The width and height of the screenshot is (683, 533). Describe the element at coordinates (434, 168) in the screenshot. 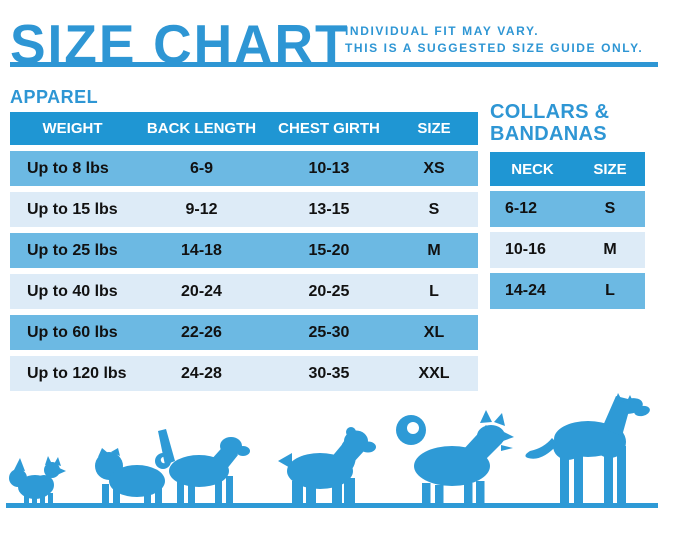

I see `cell-size: XS` at that location.